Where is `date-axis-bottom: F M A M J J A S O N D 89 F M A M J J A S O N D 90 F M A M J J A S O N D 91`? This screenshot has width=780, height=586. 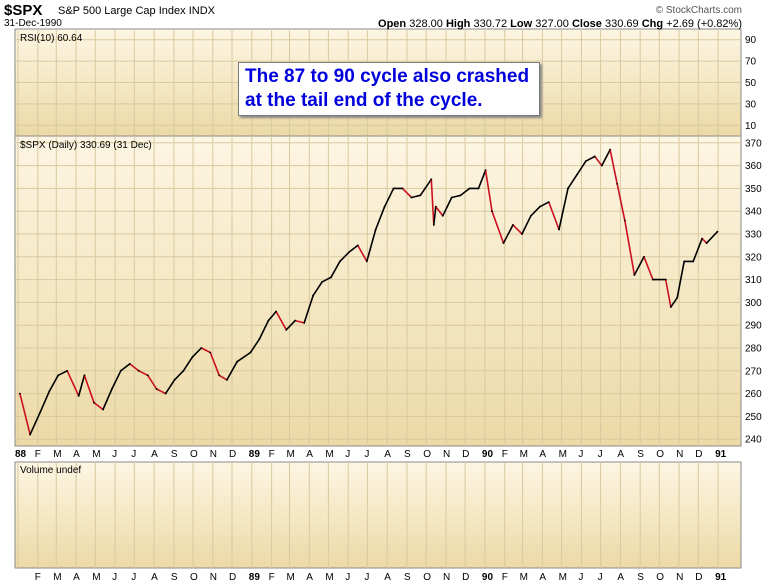
date-axis-bottom: F M A M J J A S O N D 89 F M A M J J A S O N D 90 F M A M J J A S O N D 91 is located at coordinates (381, 577).